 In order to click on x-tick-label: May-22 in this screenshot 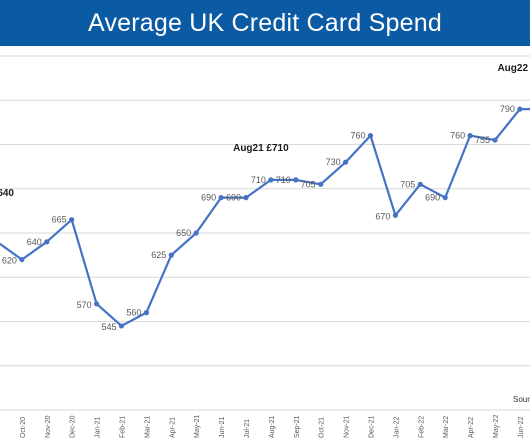, I will do `click(496, 426)`.